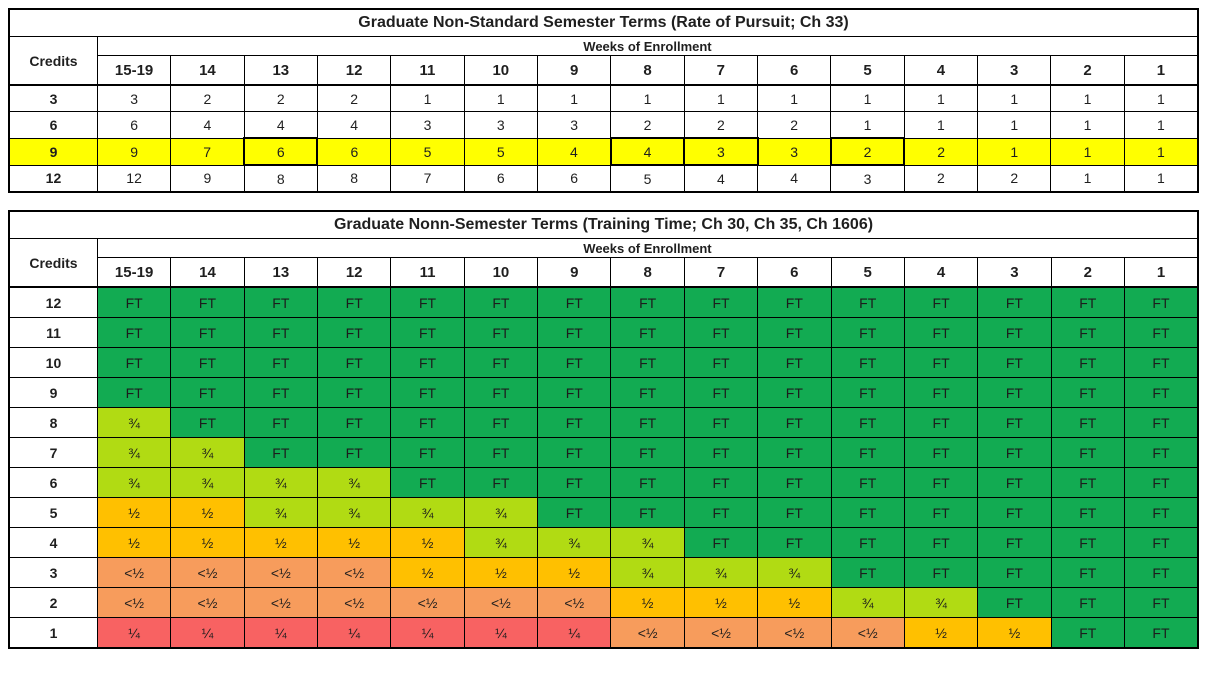 This screenshot has height=674, width=1207. Describe the element at coordinates (1087, 70) in the screenshot. I see `week-column-header: 2` at that location.